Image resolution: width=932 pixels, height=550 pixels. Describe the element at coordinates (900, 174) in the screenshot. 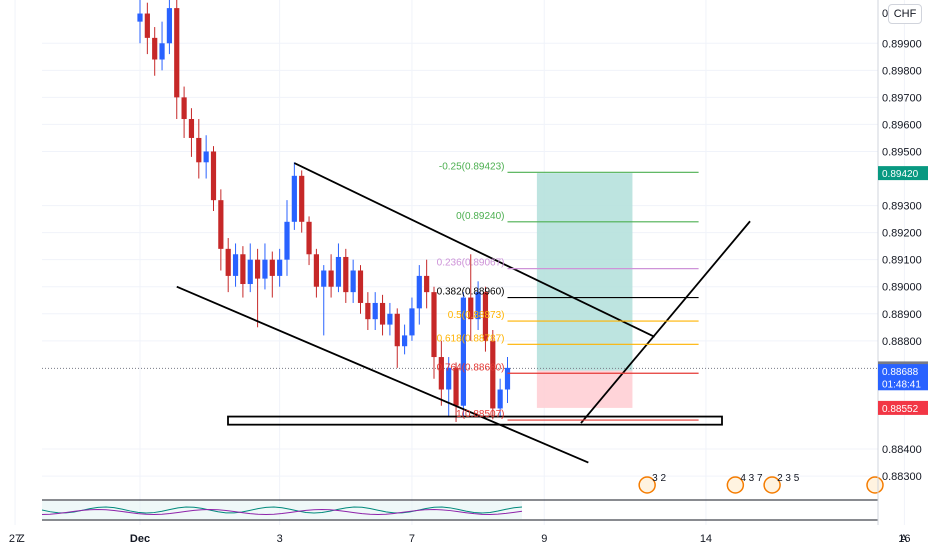

I see `price-badge-label: 0.89420` at that location.